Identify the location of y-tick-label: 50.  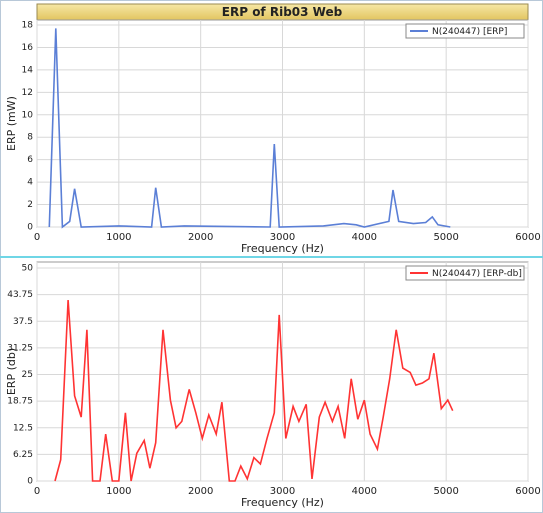
(28, 269).